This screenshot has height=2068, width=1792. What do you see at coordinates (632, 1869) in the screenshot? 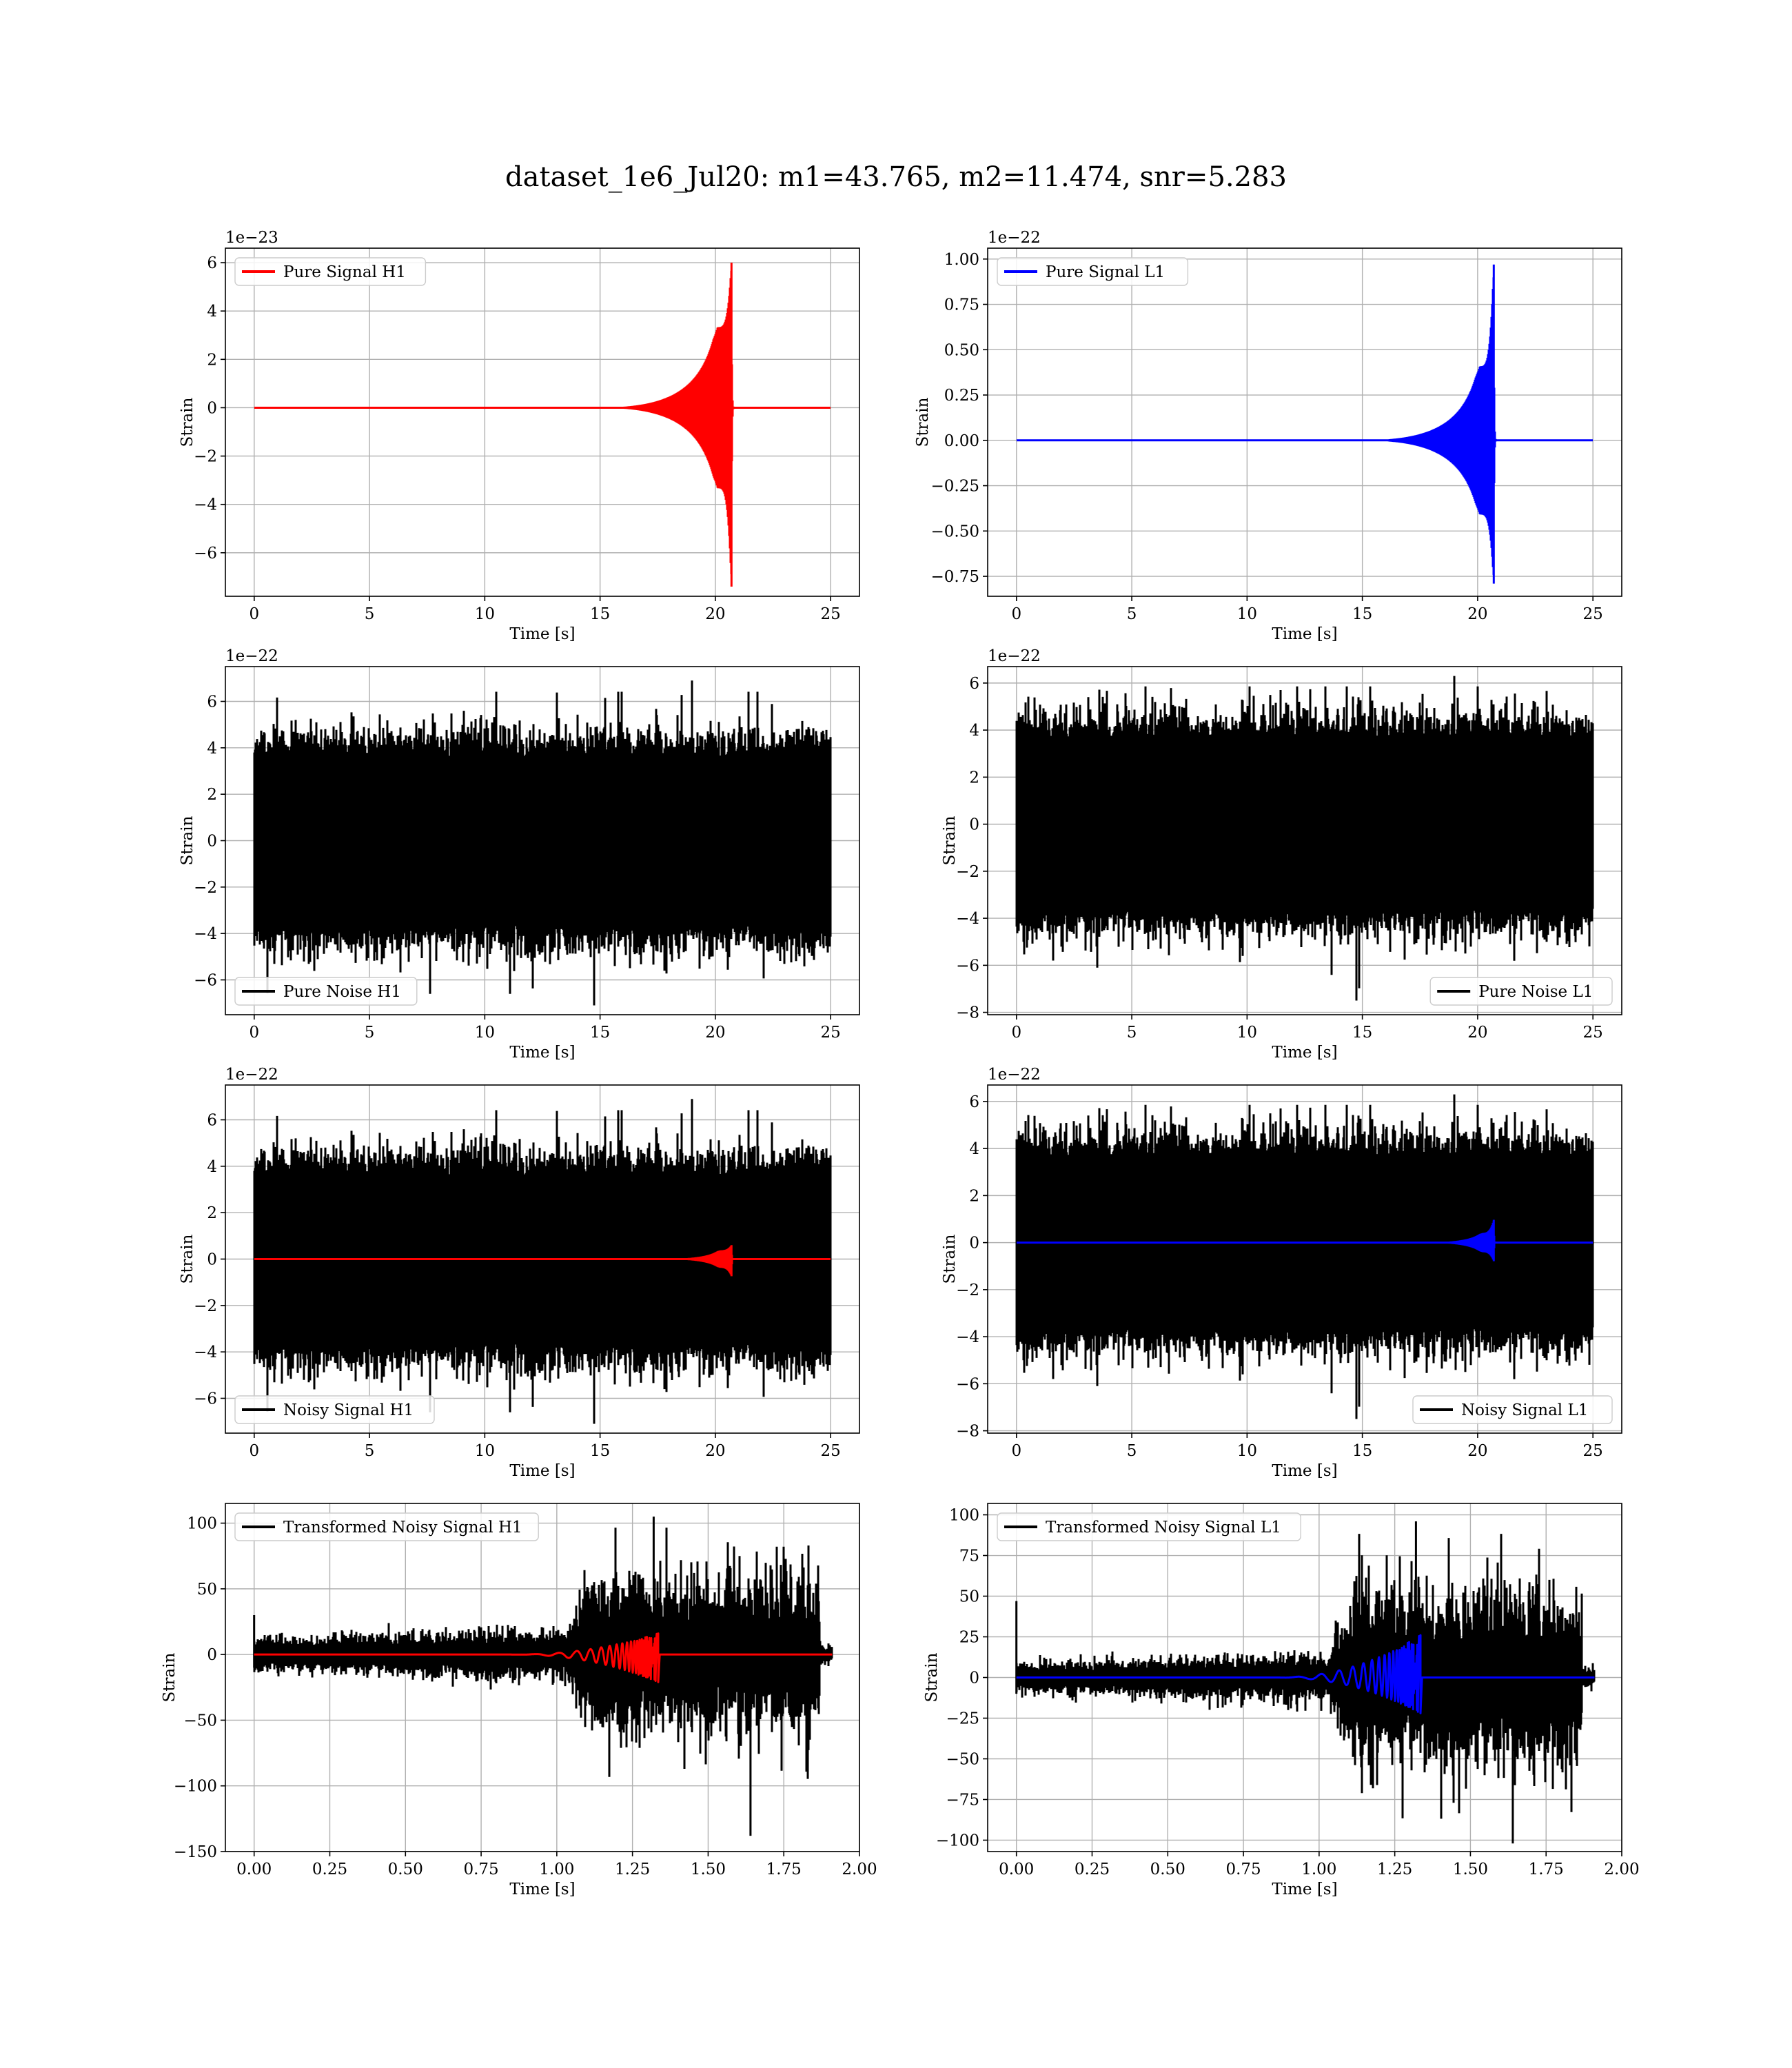
I see `x-tick-label: 1.25` at bounding box center [632, 1869].